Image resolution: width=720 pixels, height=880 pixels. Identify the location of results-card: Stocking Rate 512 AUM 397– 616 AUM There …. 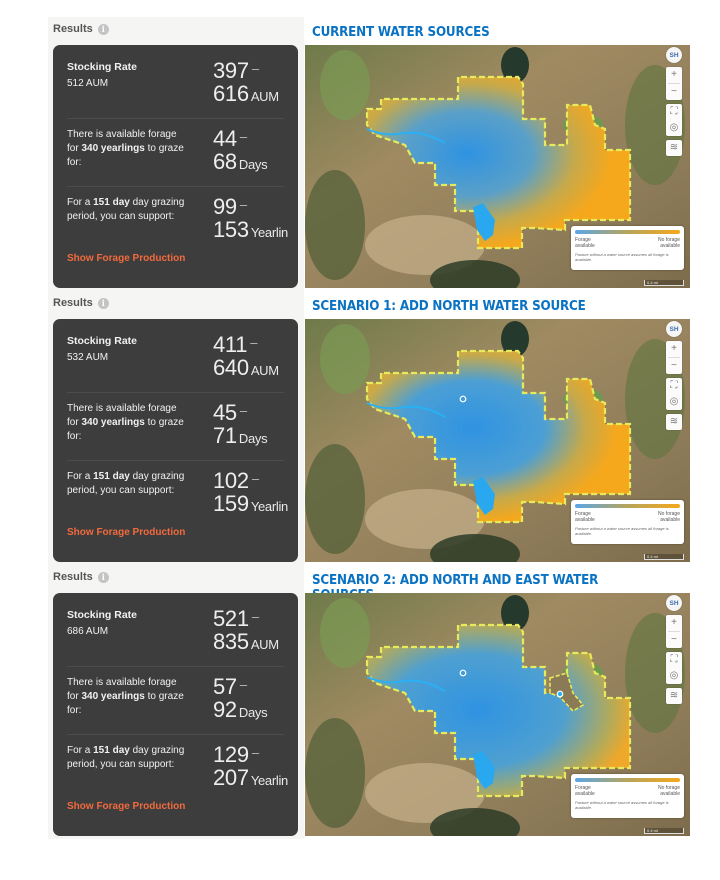
(175, 166).